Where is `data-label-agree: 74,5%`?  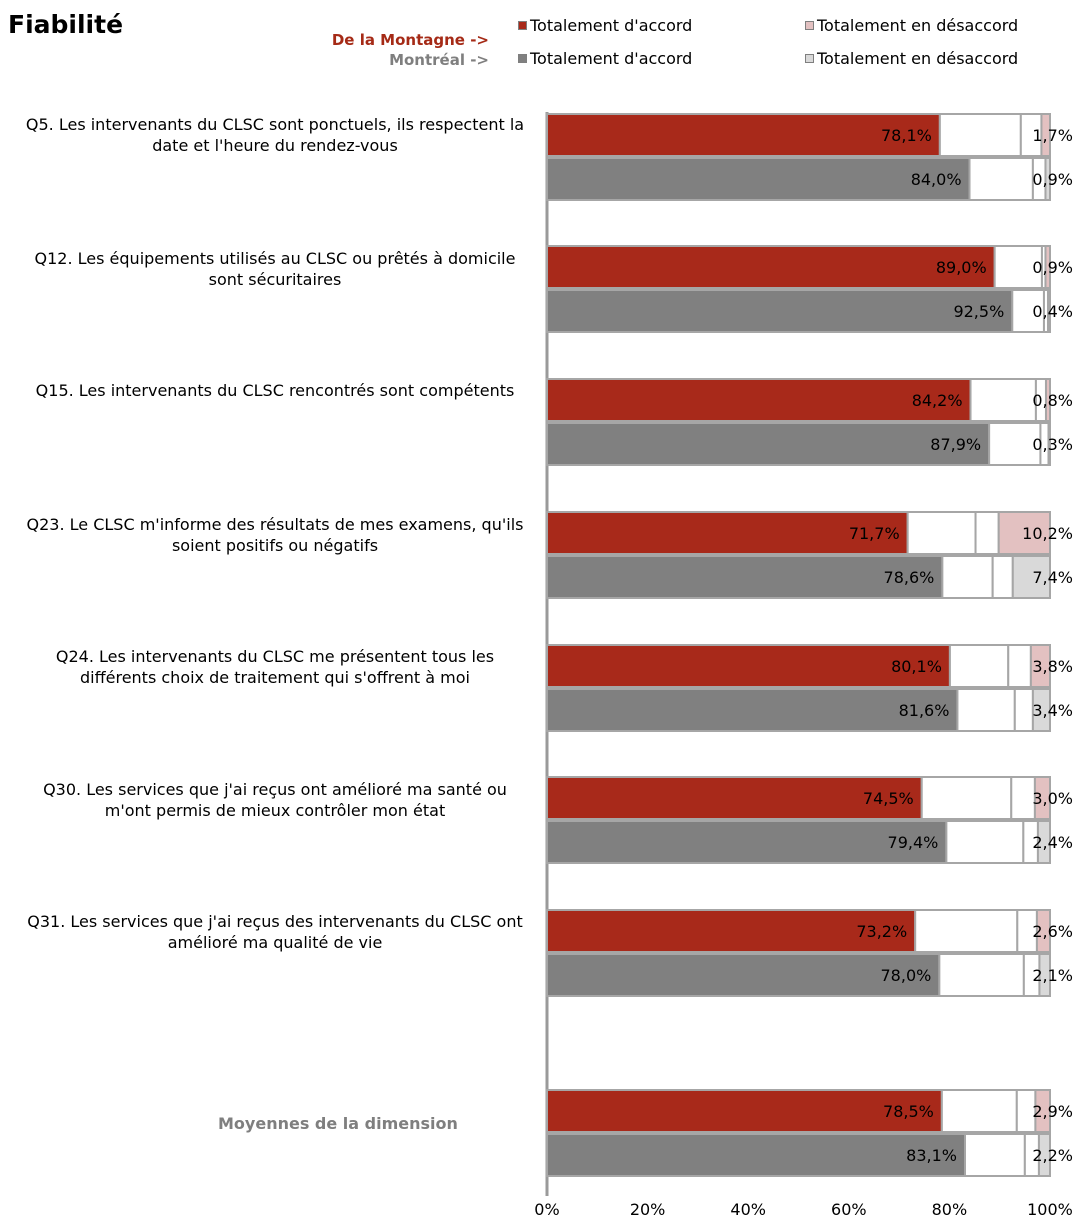 data-label-agree: 74,5% is located at coordinates (888, 798).